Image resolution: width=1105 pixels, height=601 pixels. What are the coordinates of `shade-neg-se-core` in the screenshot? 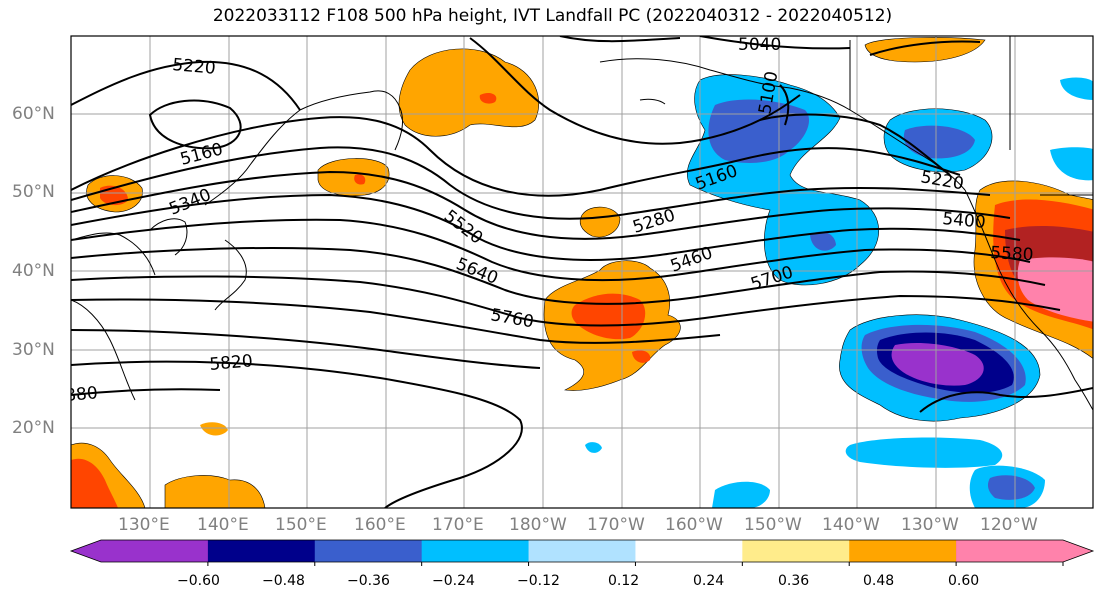 It's located at (1011, 487).